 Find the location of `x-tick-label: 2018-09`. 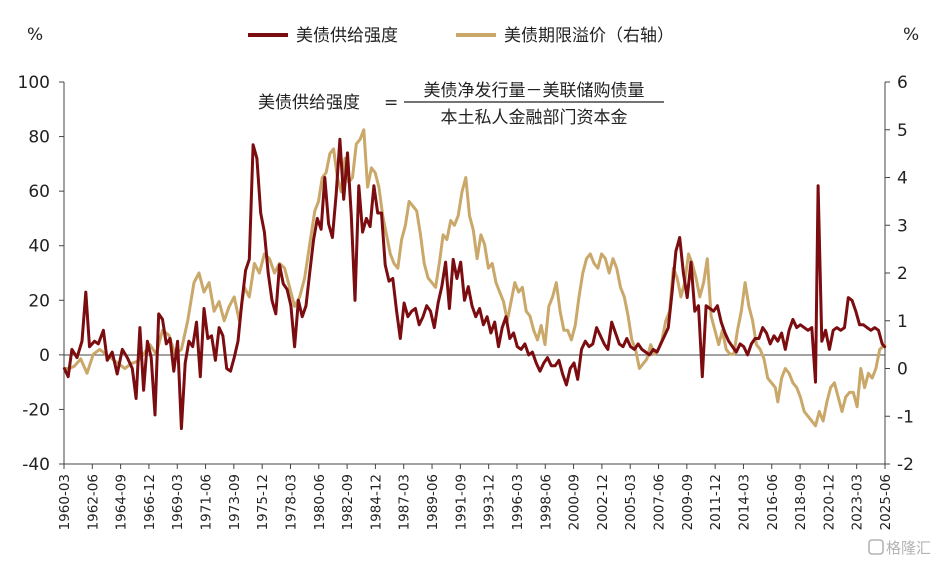

x-tick-label: 2018-09 is located at coordinates (801, 502).